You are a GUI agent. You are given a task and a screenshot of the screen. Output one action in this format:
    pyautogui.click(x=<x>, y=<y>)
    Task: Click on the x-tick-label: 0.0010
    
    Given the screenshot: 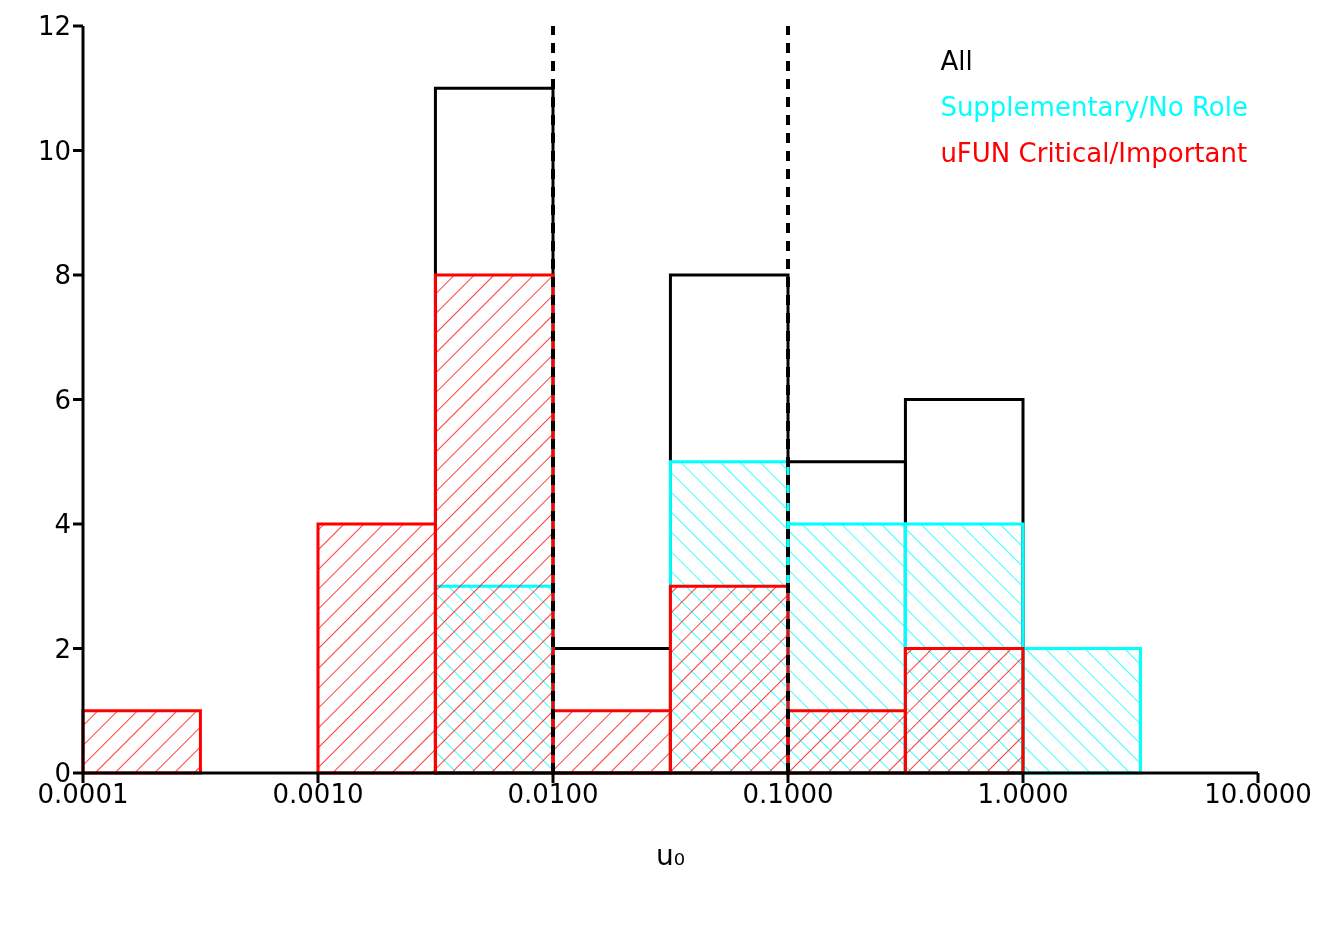 What is the action you would take?
    pyautogui.click(x=318, y=794)
    